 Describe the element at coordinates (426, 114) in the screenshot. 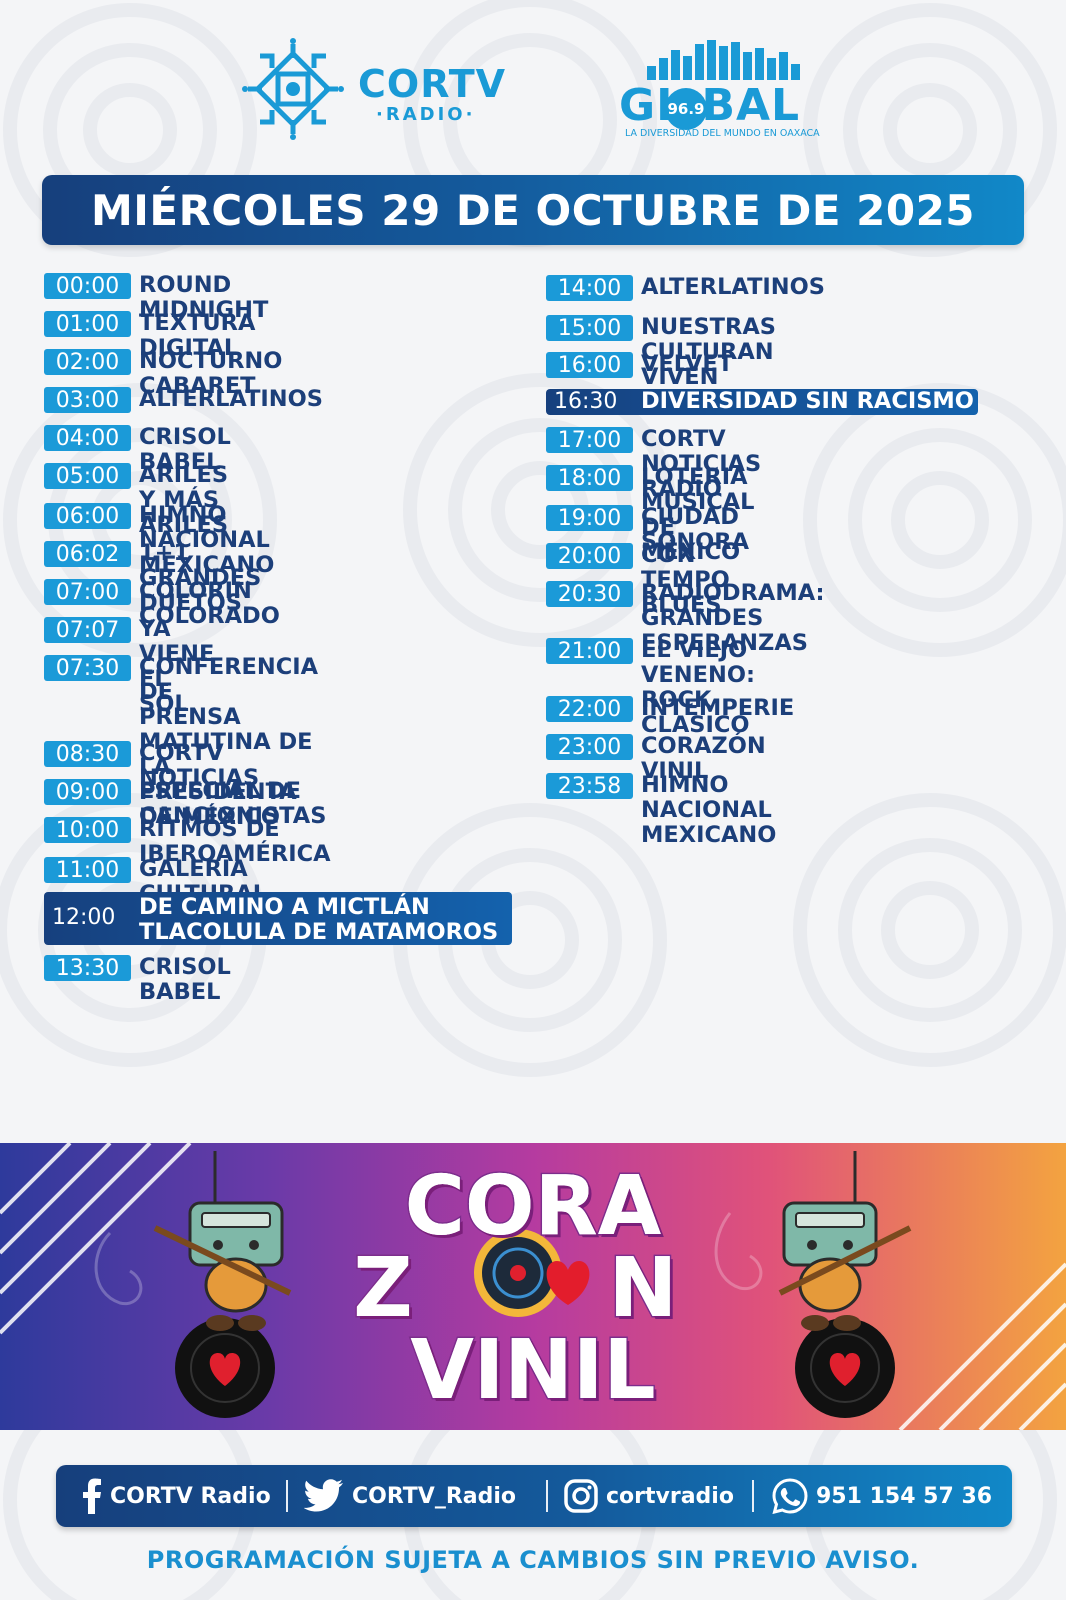

I see `cortv-logo-sub: ·RADIO·` at that location.